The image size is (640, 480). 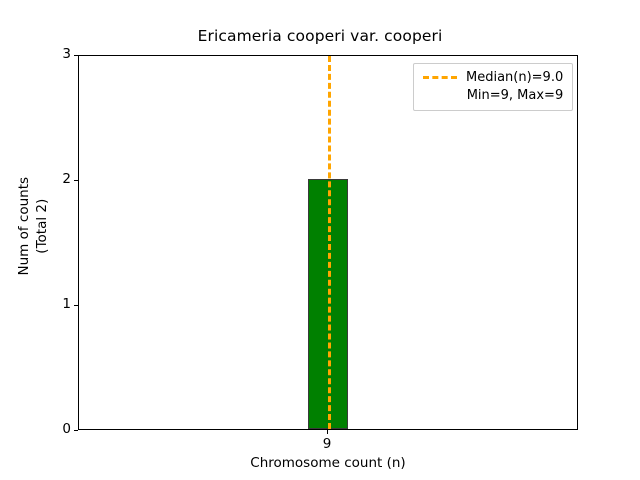 I want to click on chart-title: Ericameria cooperi var. cooperi, so click(x=320, y=36).